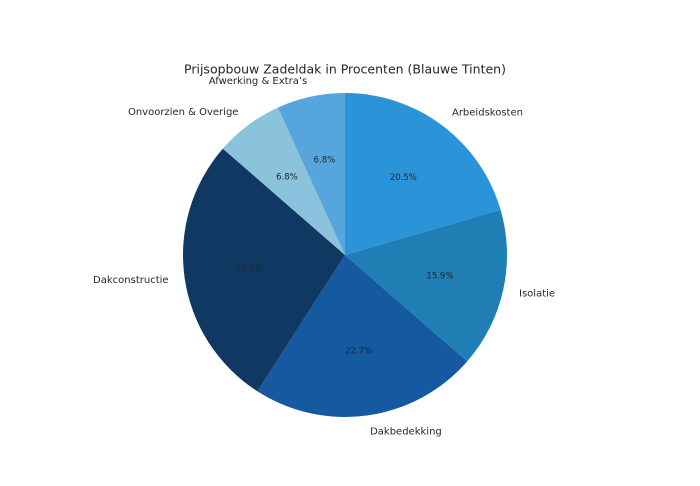 The image size is (700, 486). I want to click on value-label: 27.3%, so click(248, 269).